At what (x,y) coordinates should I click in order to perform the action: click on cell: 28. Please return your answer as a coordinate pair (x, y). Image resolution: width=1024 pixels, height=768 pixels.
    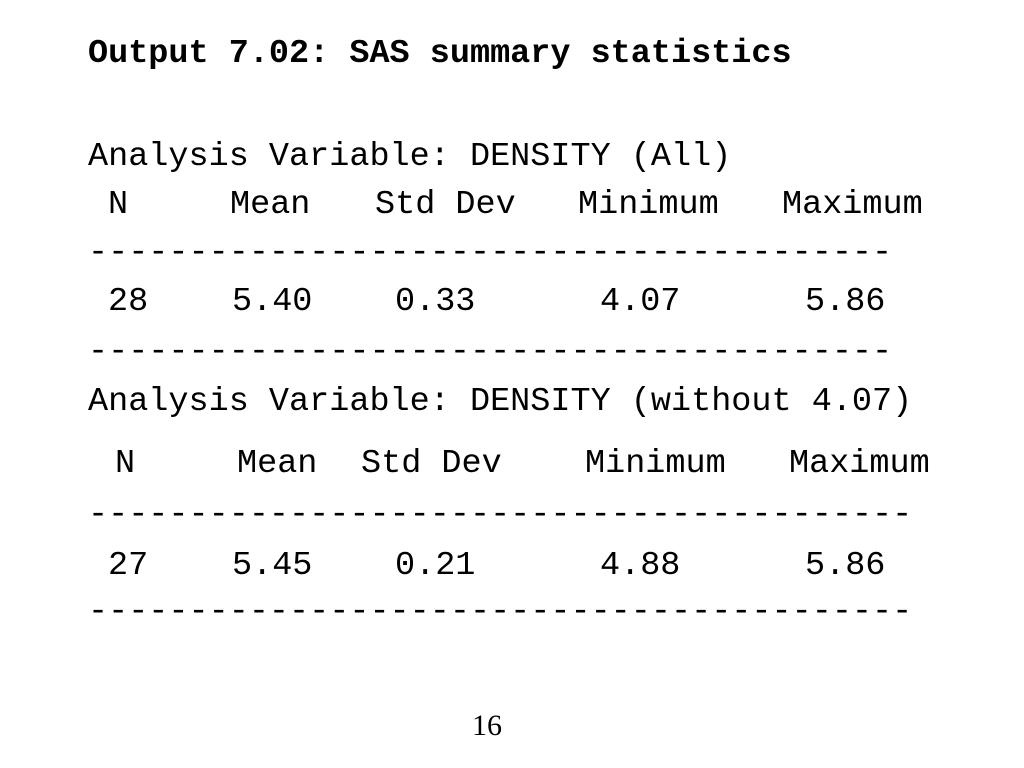
    Looking at the image, I should click on (128, 302).